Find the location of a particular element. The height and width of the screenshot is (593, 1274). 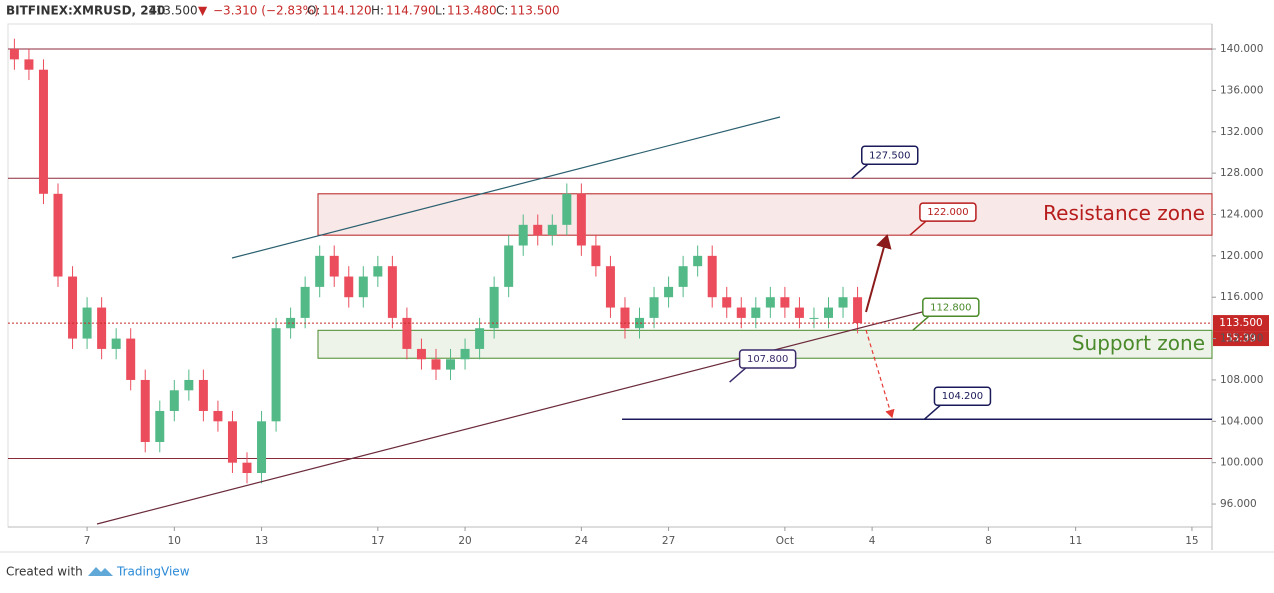

callout-label: 107.800 is located at coordinates (767, 359).